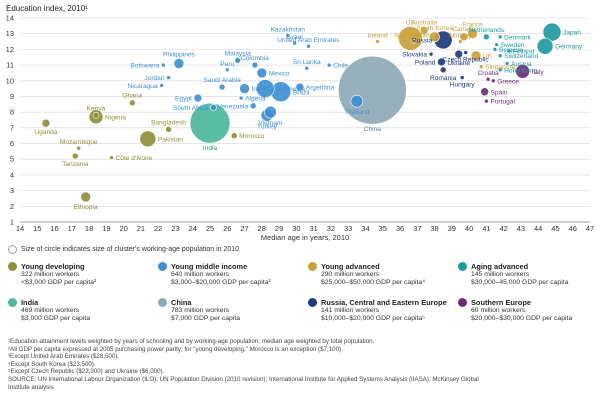 The image size is (600, 408). What do you see at coordinates (414, 55) in the screenshot?
I see `data-label: Slovakia` at bounding box center [414, 55].